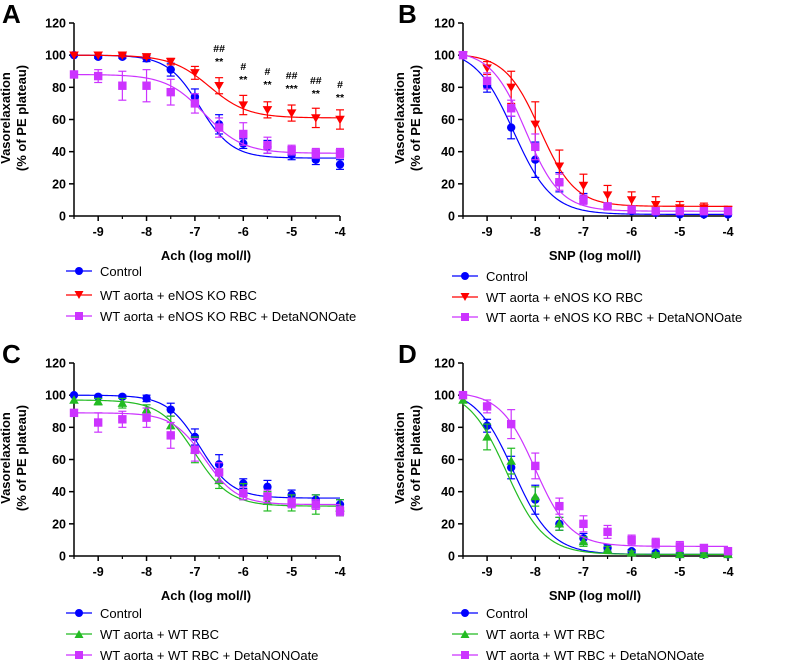 Image resolution: width=787 pixels, height=662 pixels. I want to click on x-tick-label: -9, so click(487, 572).